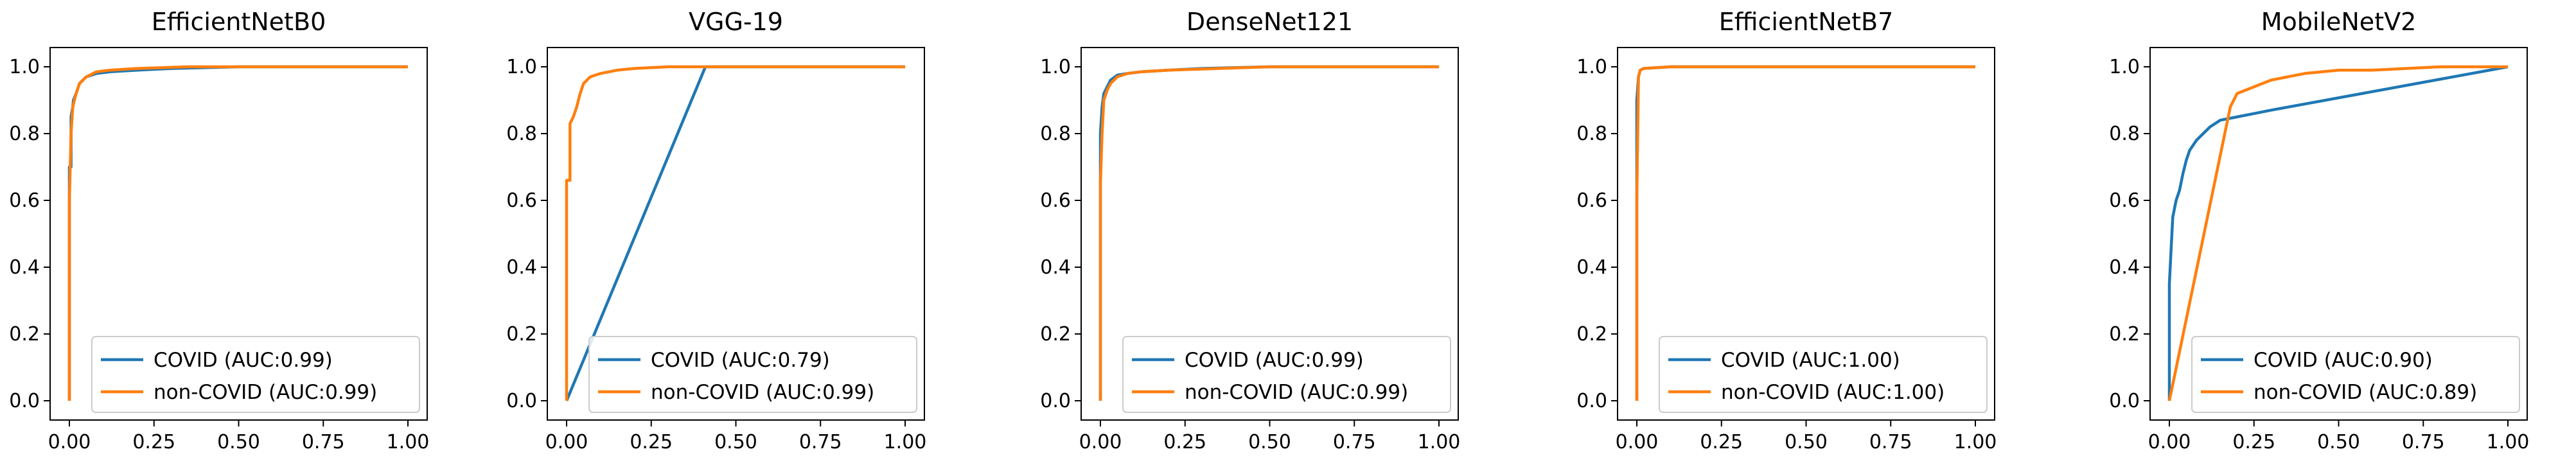 The height and width of the screenshot is (456, 2576). What do you see at coordinates (2339, 22) in the screenshot?
I see `chart-title: MobileNetV2` at bounding box center [2339, 22].